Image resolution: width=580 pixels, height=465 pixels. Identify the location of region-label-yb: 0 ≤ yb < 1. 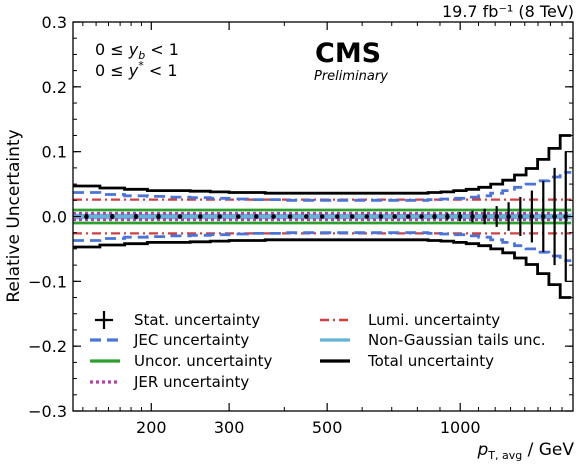
(137, 51).